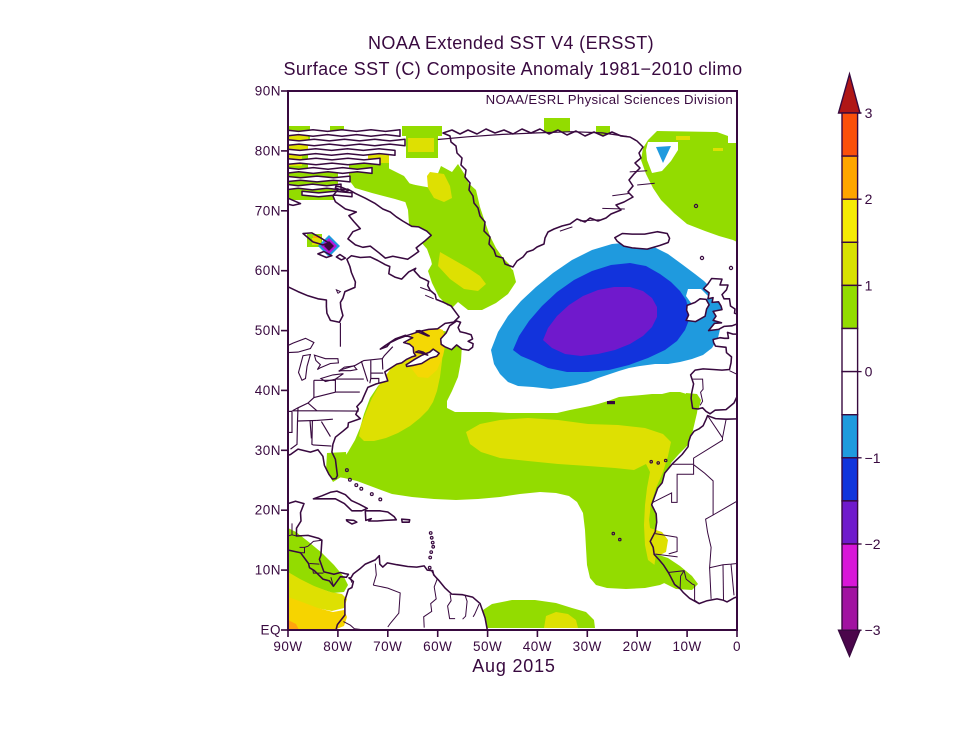 The width and height of the screenshot is (960, 742). Describe the element at coordinates (487, 646) in the screenshot. I see `svg-text: 50W` at that location.